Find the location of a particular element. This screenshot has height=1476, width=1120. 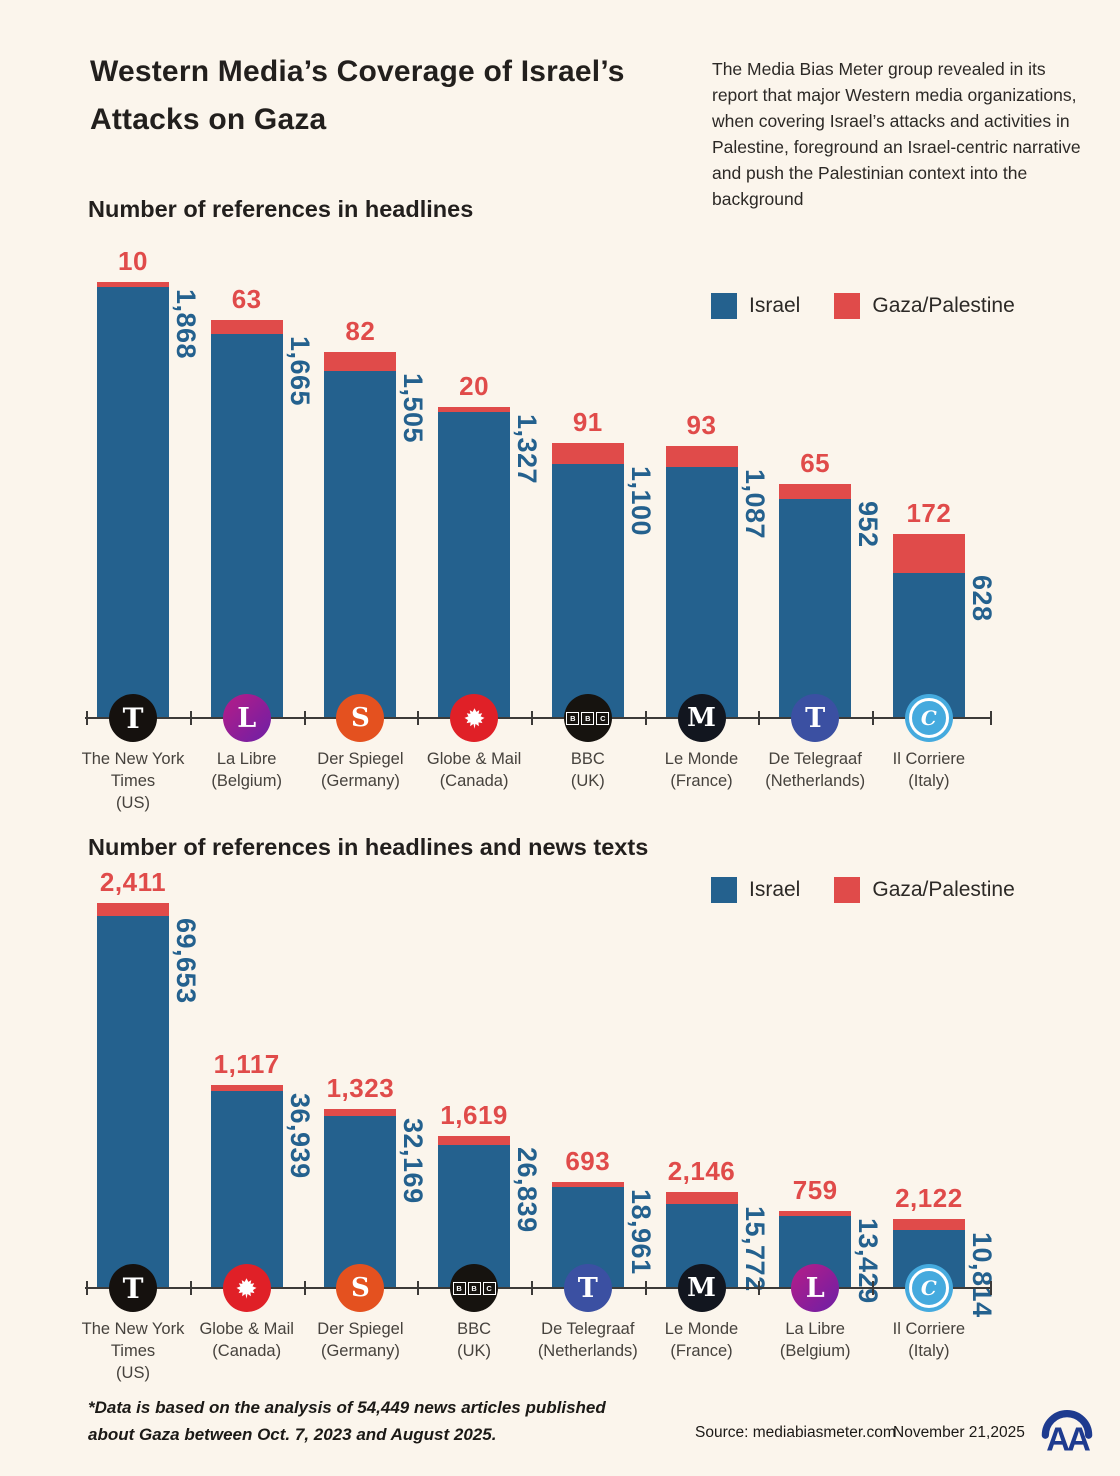

gaza-value-label: 93 is located at coordinates (701, 424).